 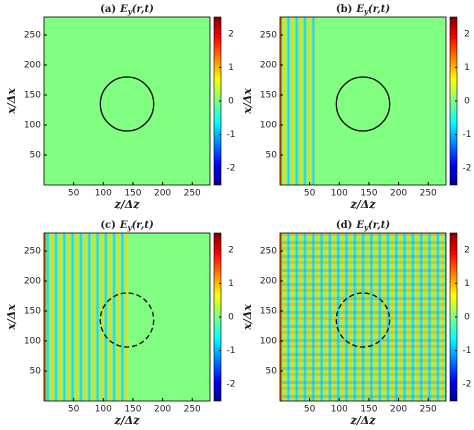 I want to click on panel-title: (b) Ey(r,t), so click(x=363, y=10).